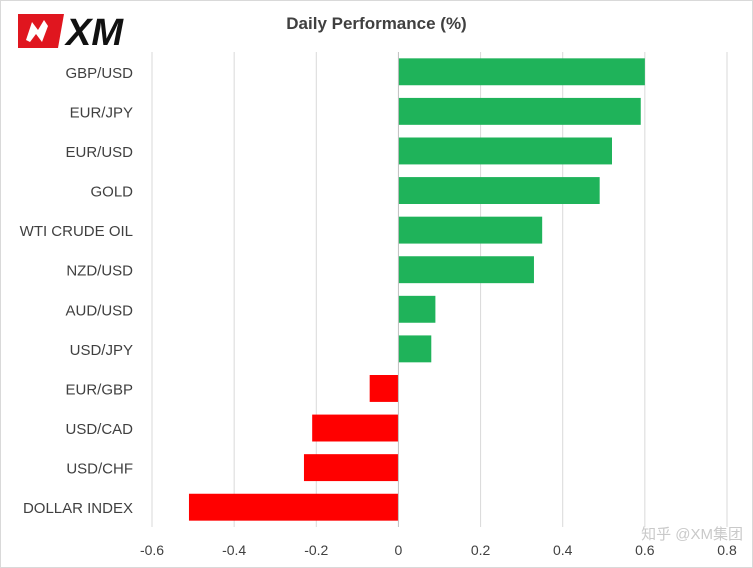 Image resolution: width=753 pixels, height=568 pixels. What do you see at coordinates (78, 508) in the screenshot?
I see `category-label: DOLLAR INDEX` at bounding box center [78, 508].